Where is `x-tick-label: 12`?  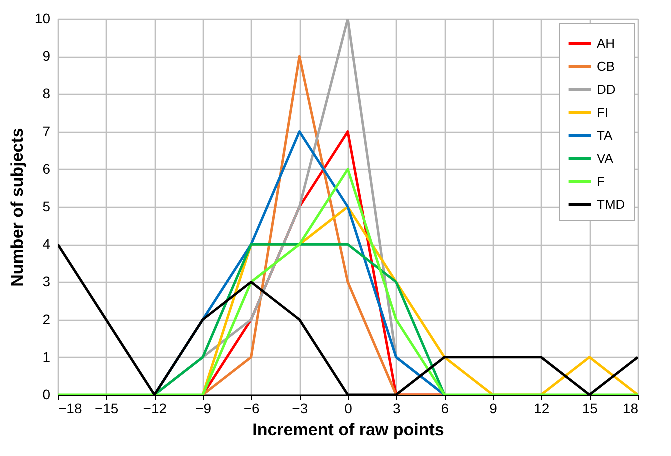
x-tick-label: 12 is located at coordinates (542, 408).